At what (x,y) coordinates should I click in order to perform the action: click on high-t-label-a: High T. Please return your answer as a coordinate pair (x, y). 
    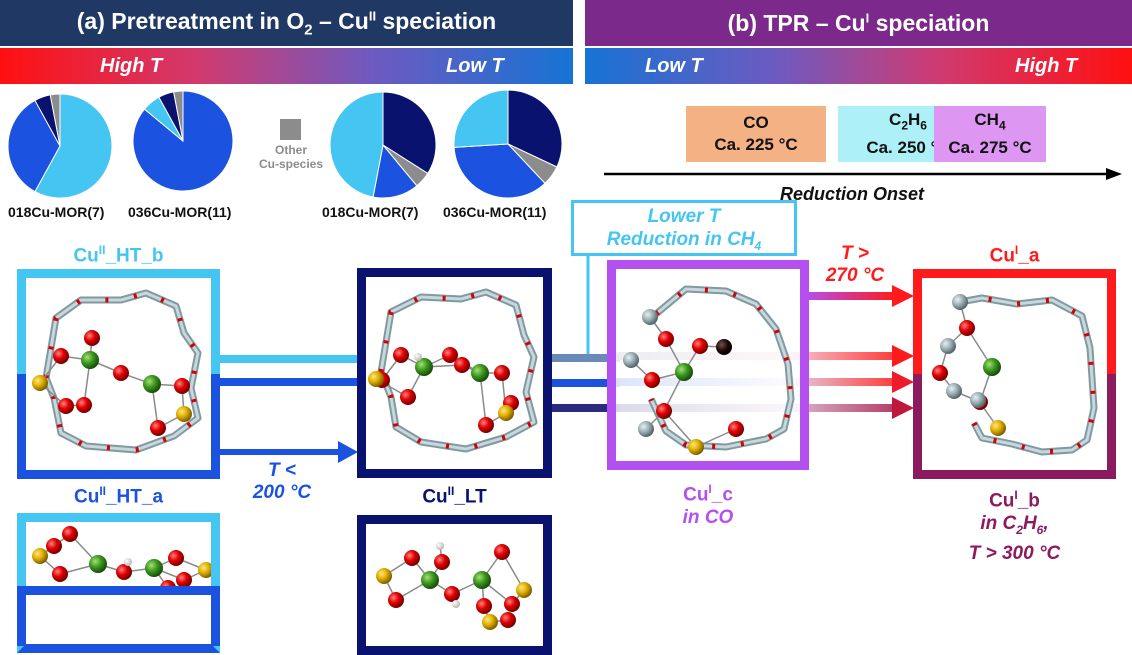
    Looking at the image, I should click on (131, 66).